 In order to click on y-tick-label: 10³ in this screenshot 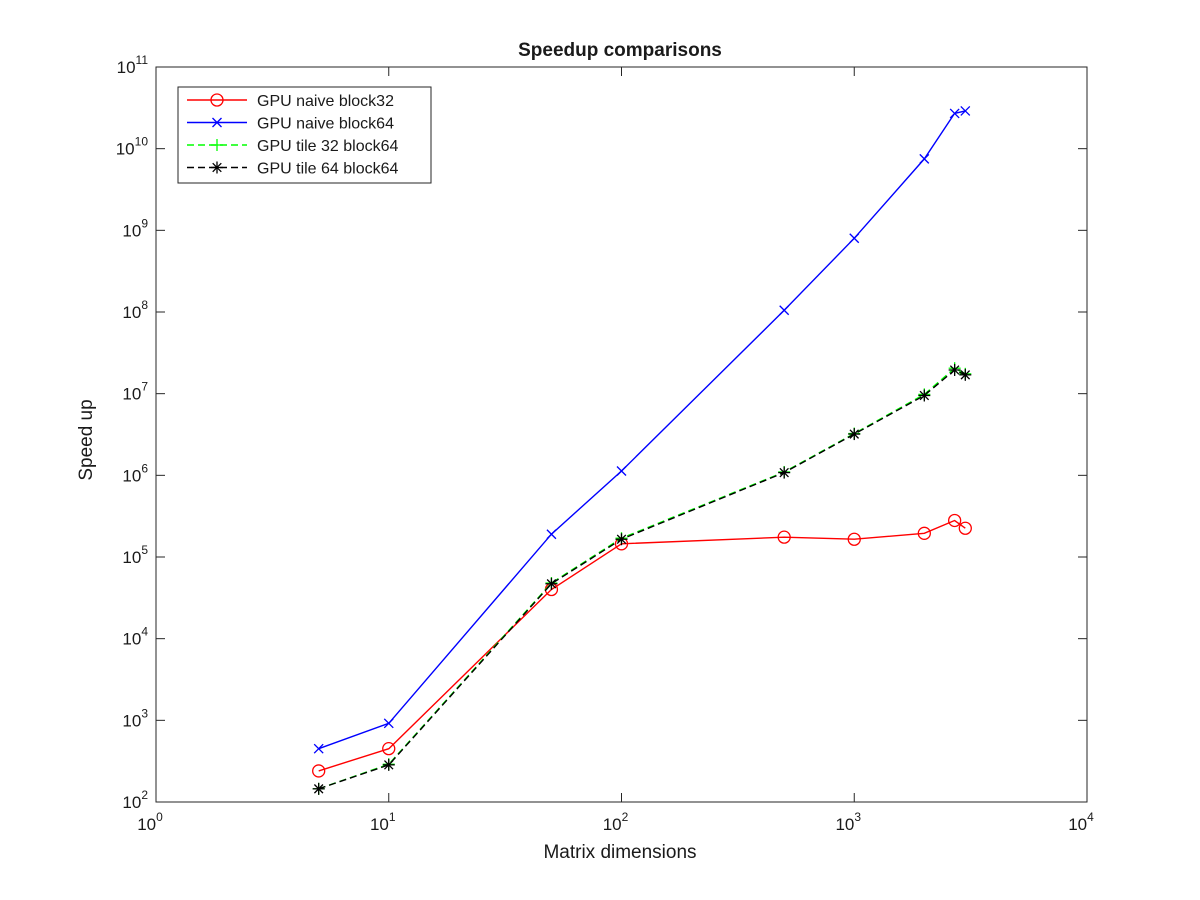, I will do `click(135, 718)`.